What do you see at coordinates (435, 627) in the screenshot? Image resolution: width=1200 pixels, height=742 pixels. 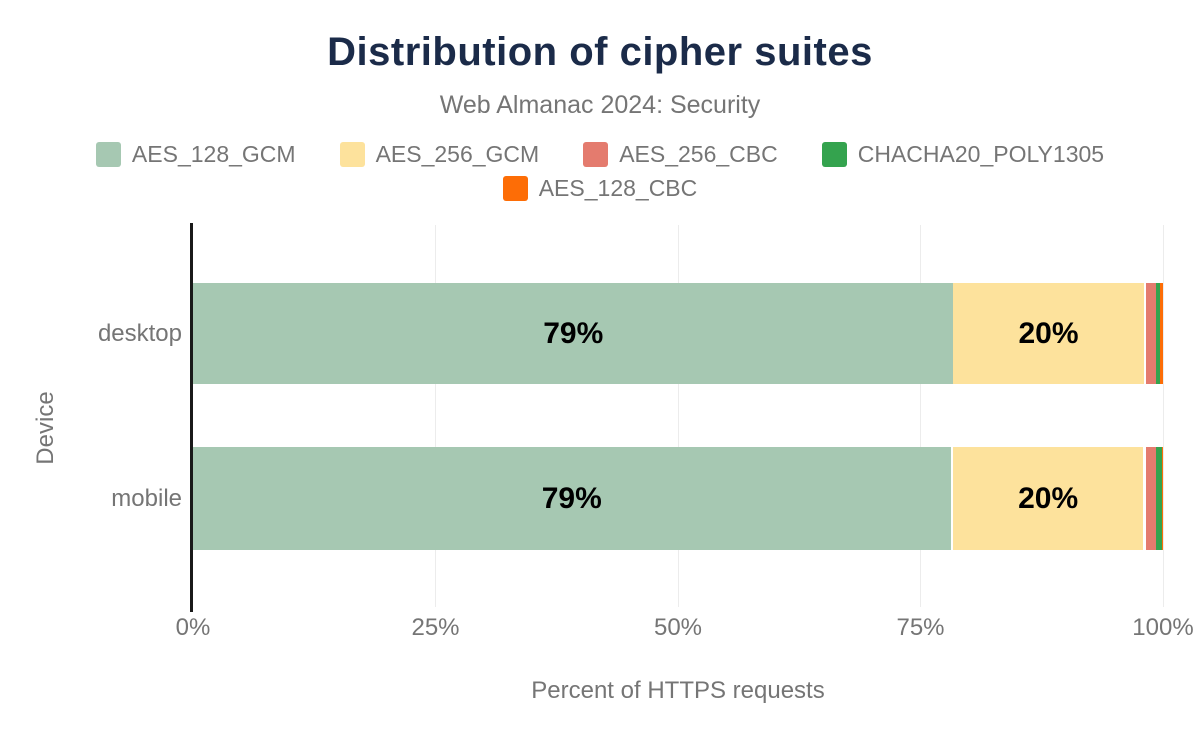 I see `x-tick-label-25: 25%` at bounding box center [435, 627].